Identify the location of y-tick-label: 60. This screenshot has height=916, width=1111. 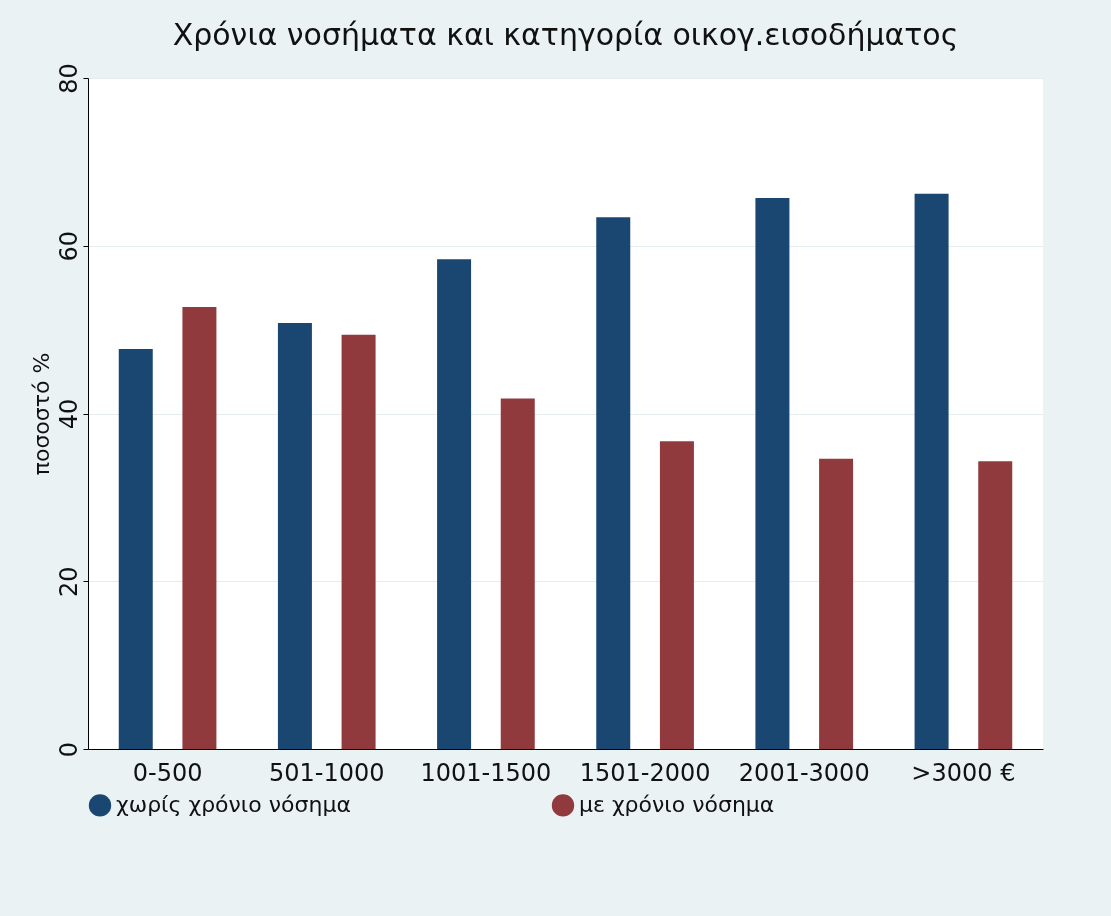
(68, 246).